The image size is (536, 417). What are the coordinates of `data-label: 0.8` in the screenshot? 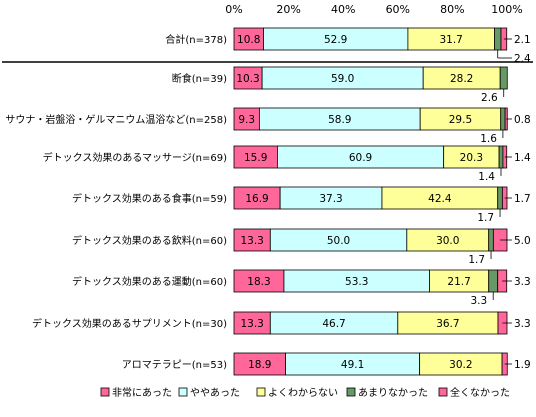 It's located at (522, 120).